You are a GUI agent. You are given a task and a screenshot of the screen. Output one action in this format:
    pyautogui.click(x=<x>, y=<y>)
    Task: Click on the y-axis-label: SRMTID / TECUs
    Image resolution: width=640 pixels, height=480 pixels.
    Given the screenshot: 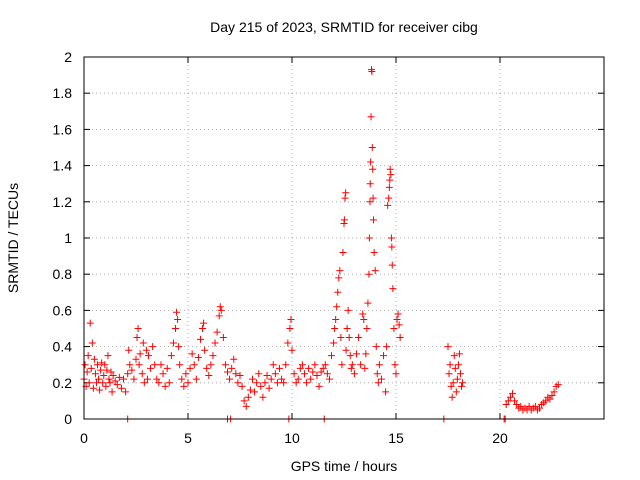 What is the action you would take?
    pyautogui.click(x=13, y=238)
    